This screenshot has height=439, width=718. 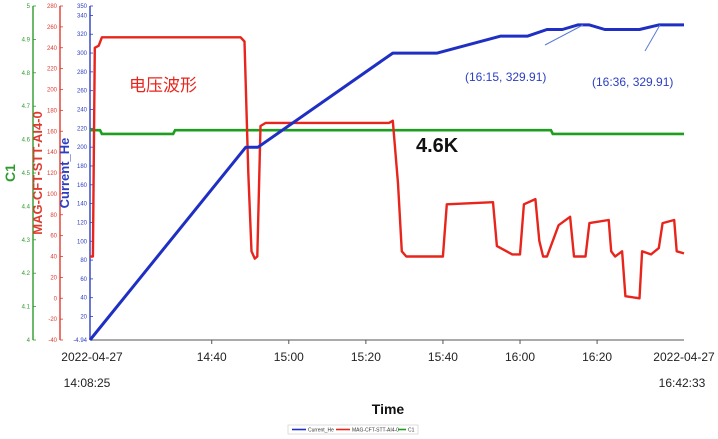 What do you see at coordinates (82, 73) in the screenshot?
I see `y-tick-label-current-he: 280` at bounding box center [82, 73].